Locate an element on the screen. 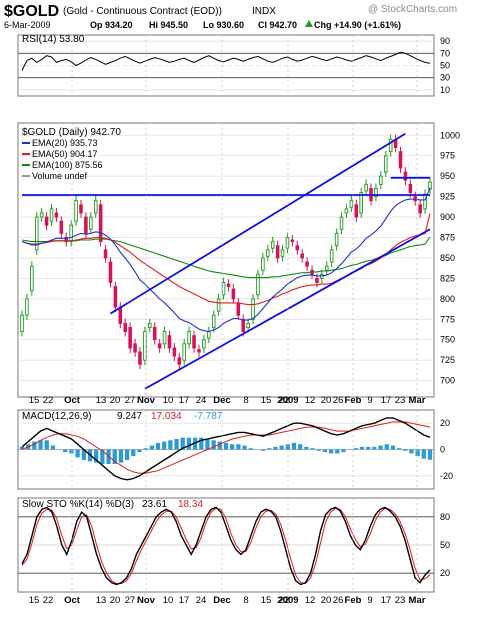  ema100-line is located at coordinates (226, 257).